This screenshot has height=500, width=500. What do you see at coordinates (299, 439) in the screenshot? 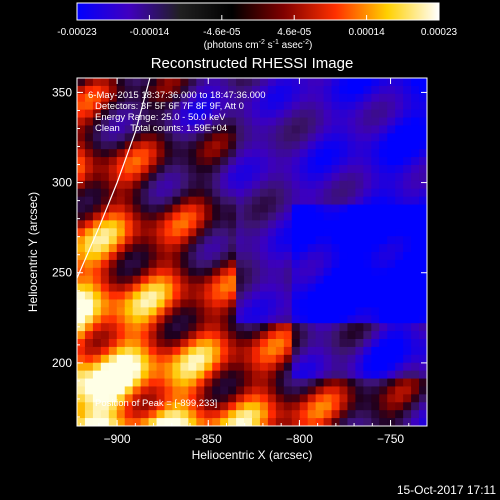
I see `x-tick-label: −800` at bounding box center [299, 439].